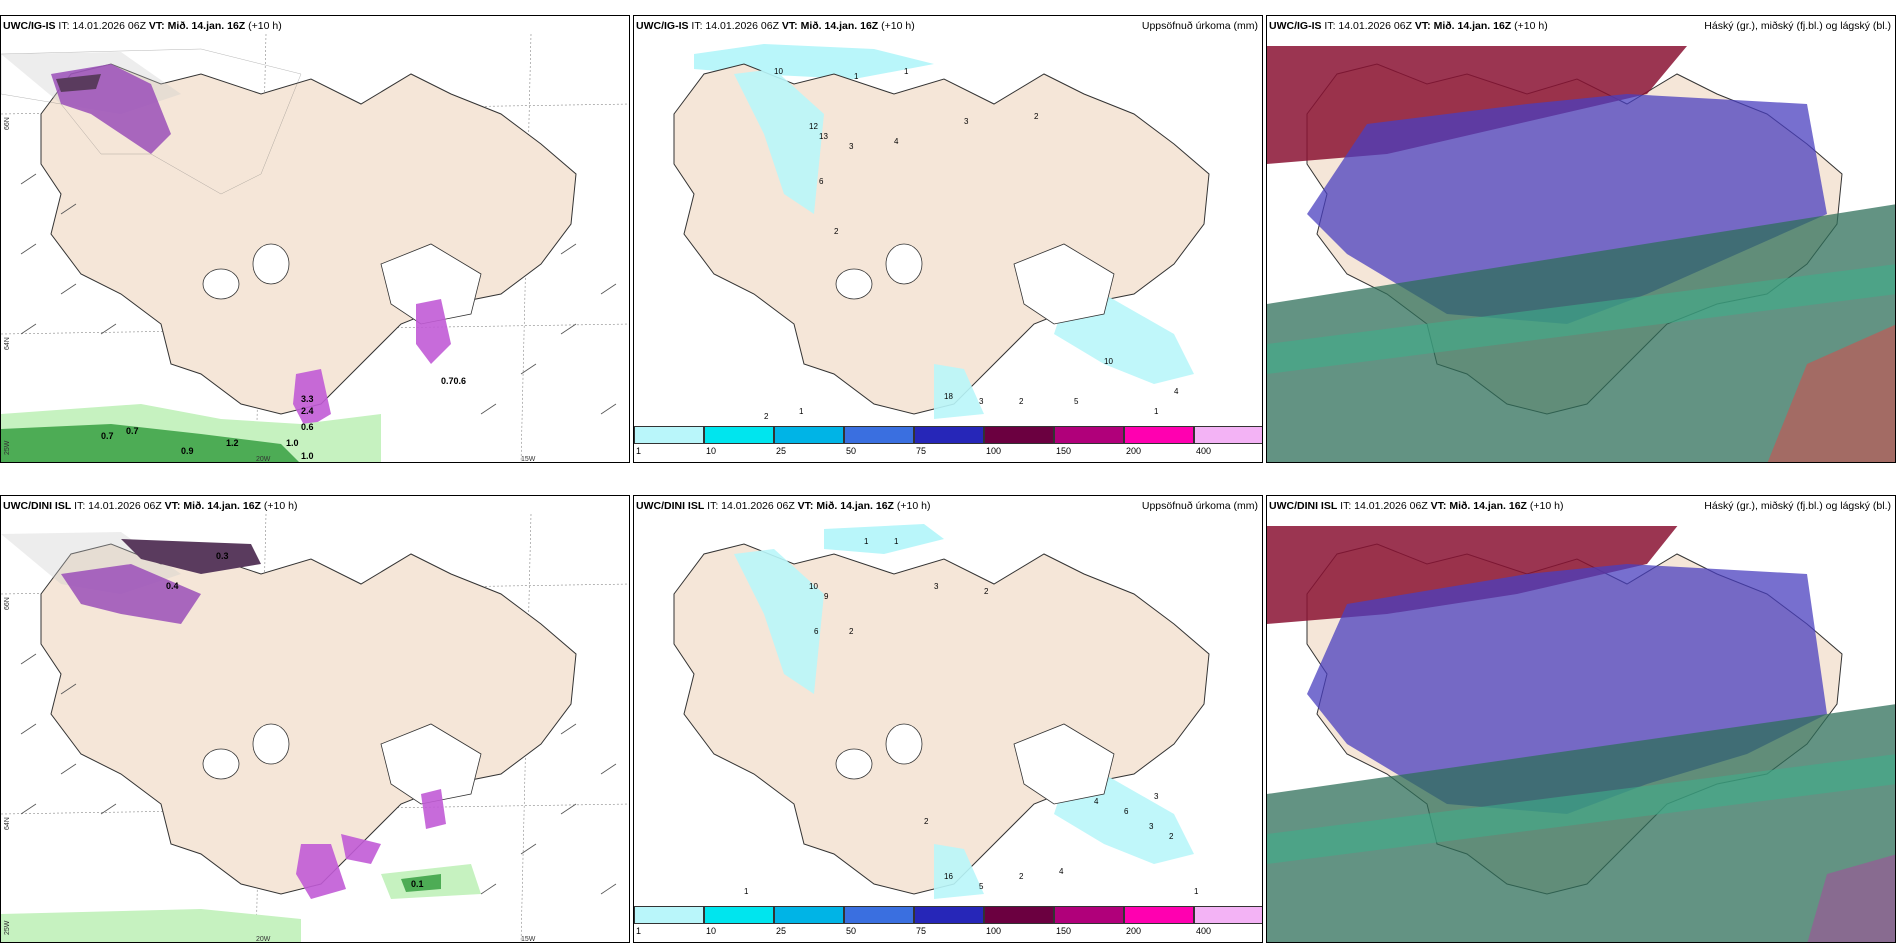 The image size is (1900, 950). Describe the element at coordinates (107, 436) in the screenshot. I see `wind-value: 0.7` at that location.